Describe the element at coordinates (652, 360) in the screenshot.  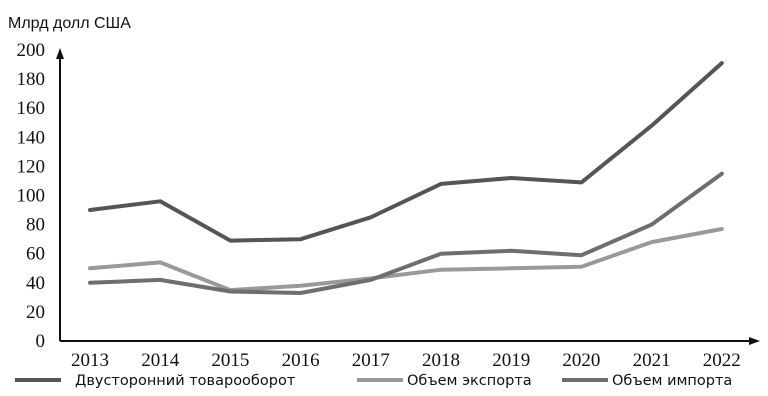
I see `x-tick-label: 2021` at that location.